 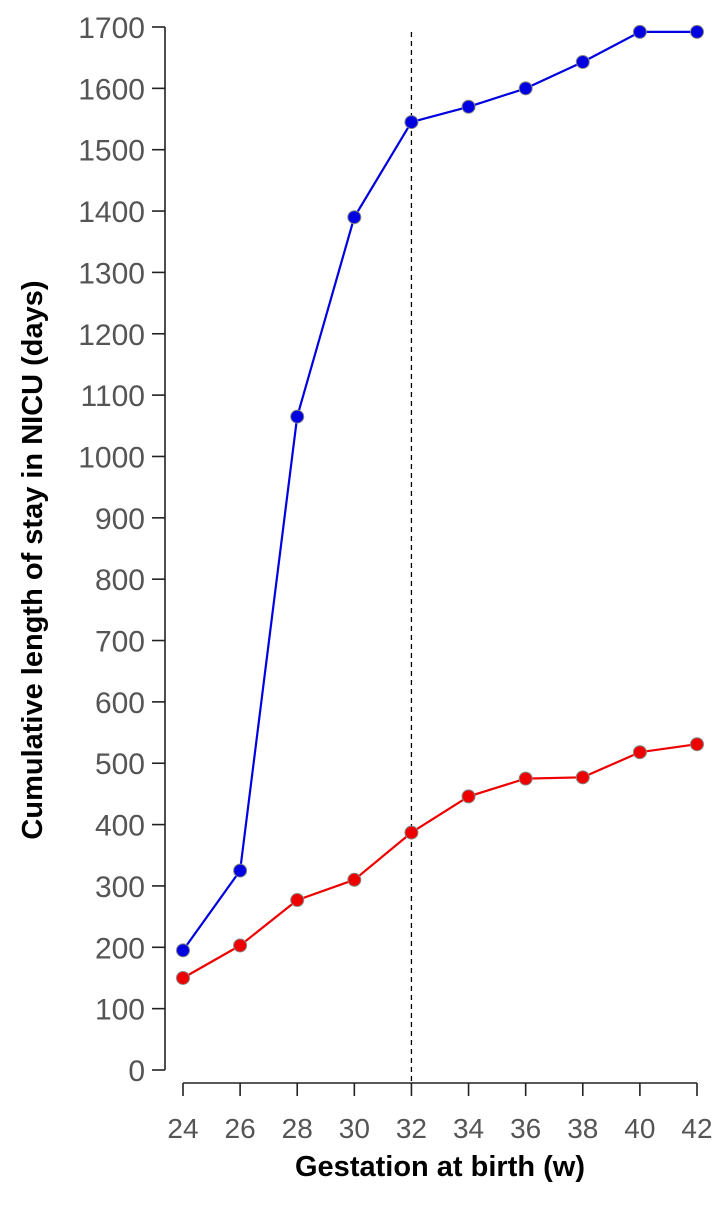 I want to click on y-tick-label: 1200, so click(x=111, y=335).